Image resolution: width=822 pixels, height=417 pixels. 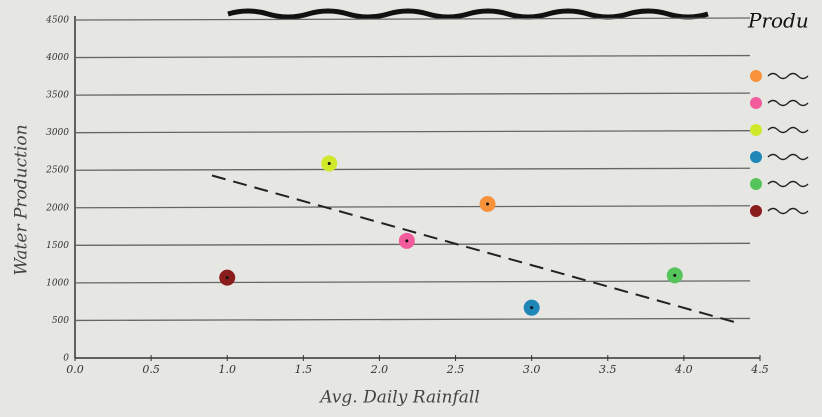 What do you see at coordinates (468, 14) in the screenshot?
I see `title-scribble` at bounding box center [468, 14].